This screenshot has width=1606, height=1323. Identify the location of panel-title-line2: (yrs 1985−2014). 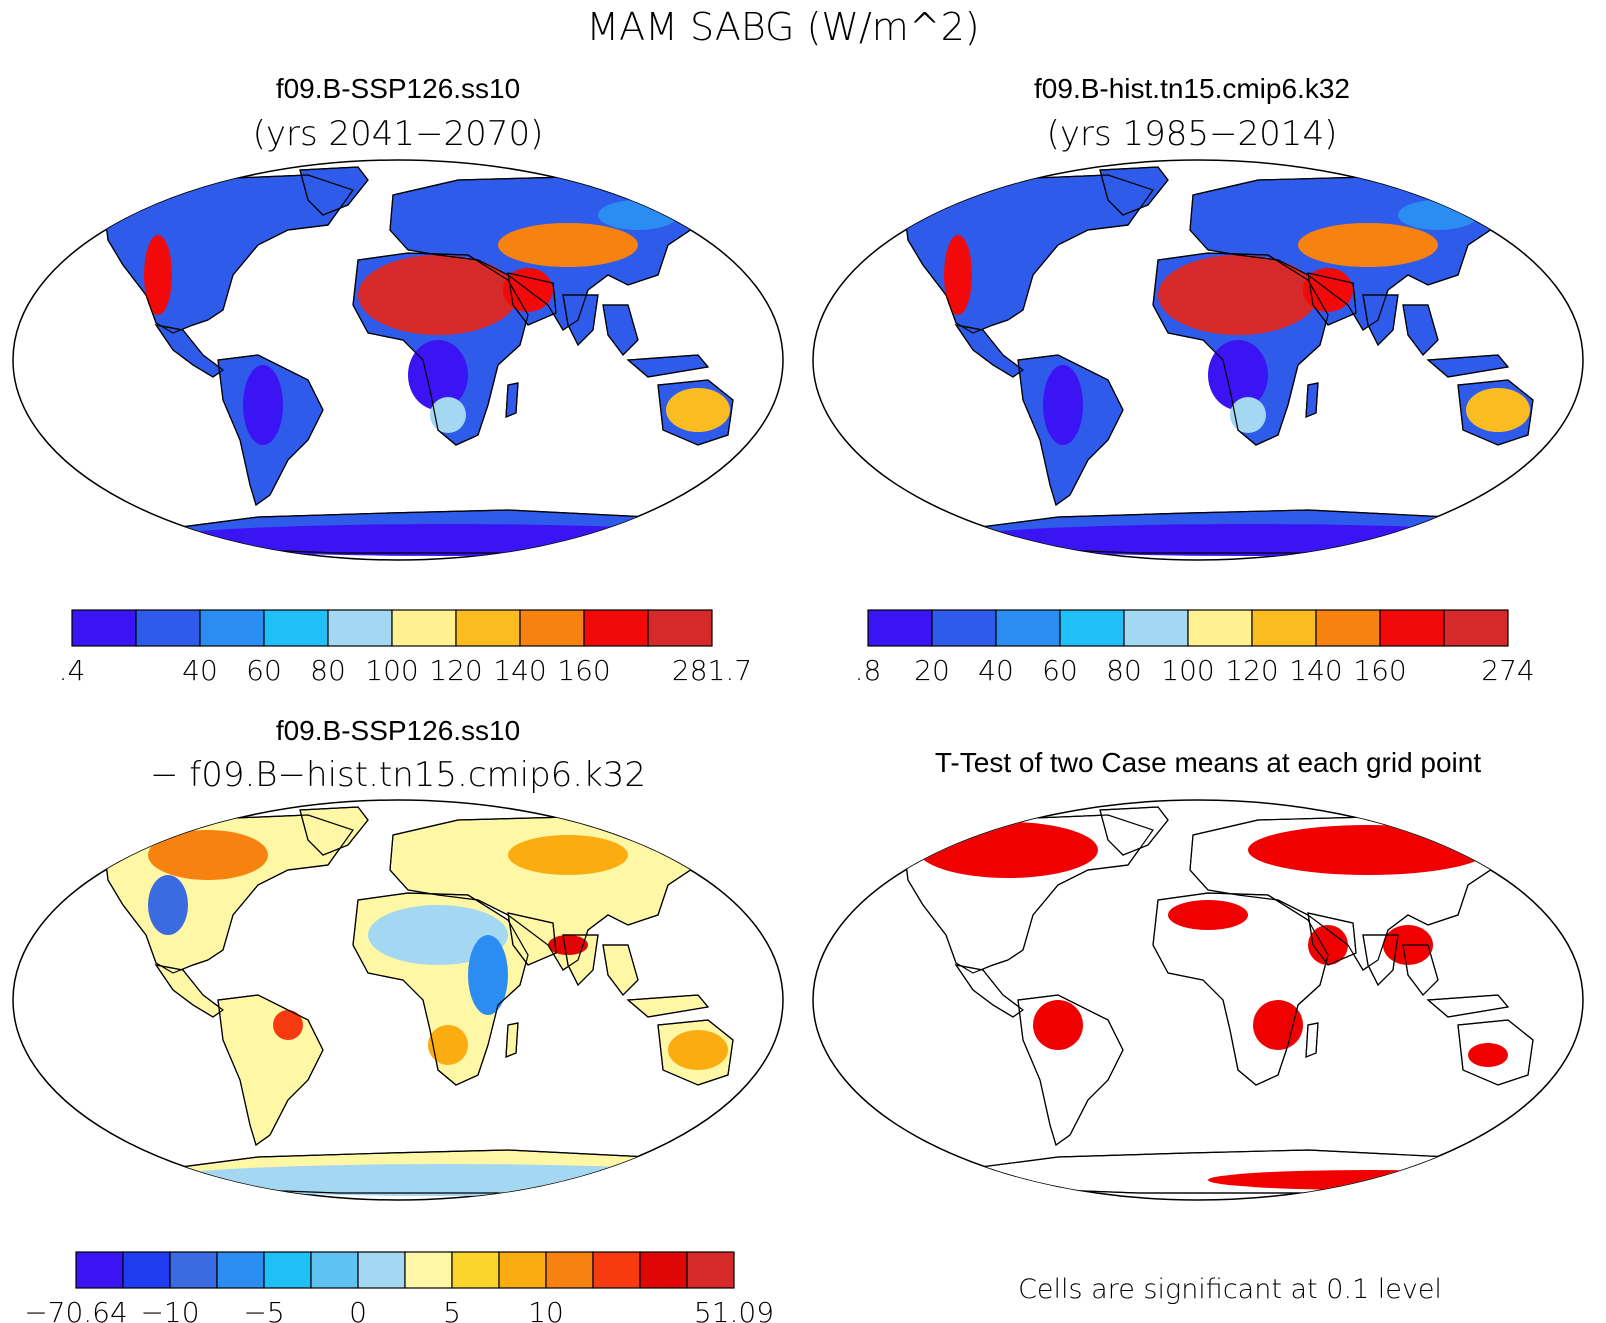
(1192, 134).